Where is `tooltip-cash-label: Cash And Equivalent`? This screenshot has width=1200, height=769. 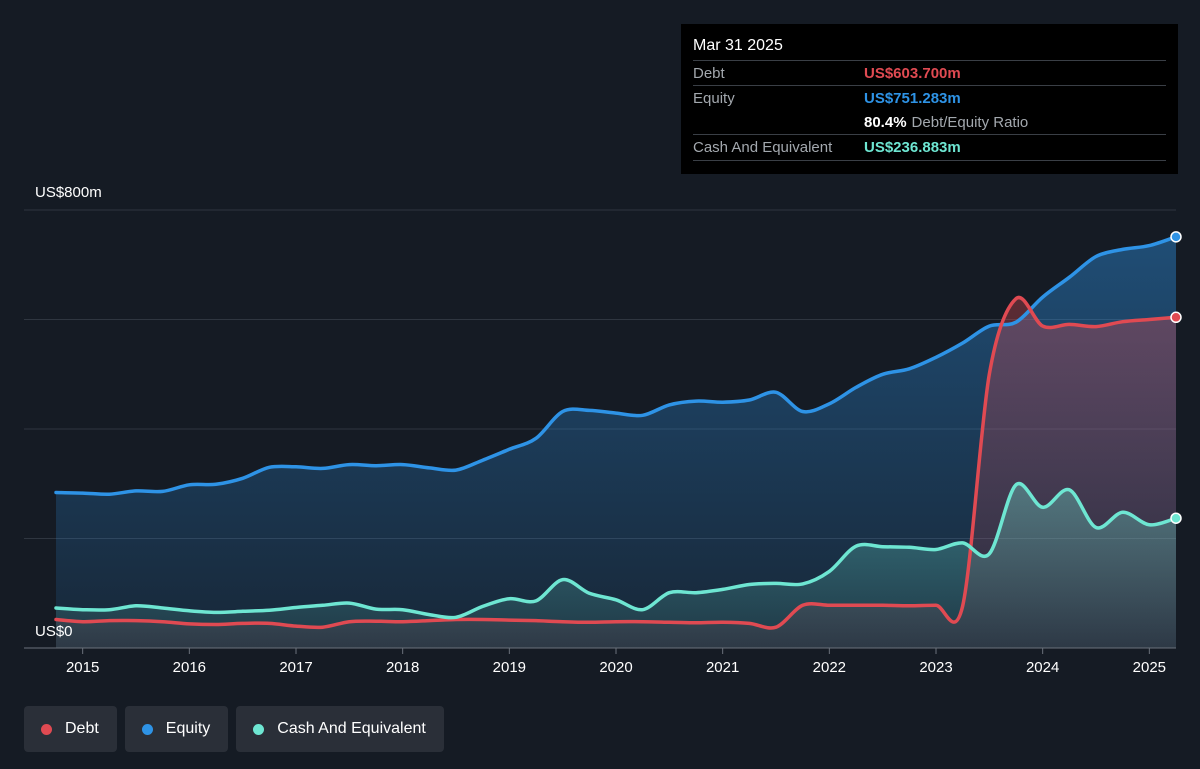 tooltip-cash-label: Cash And Equivalent is located at coordinates (763, 147).